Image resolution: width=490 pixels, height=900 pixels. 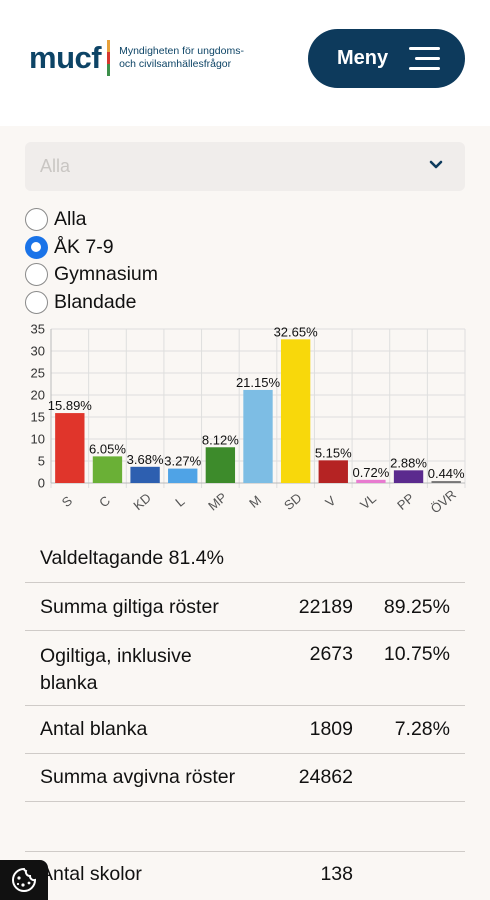 I want to click on row-label: Antal blanka, so click(x=94, y=729).